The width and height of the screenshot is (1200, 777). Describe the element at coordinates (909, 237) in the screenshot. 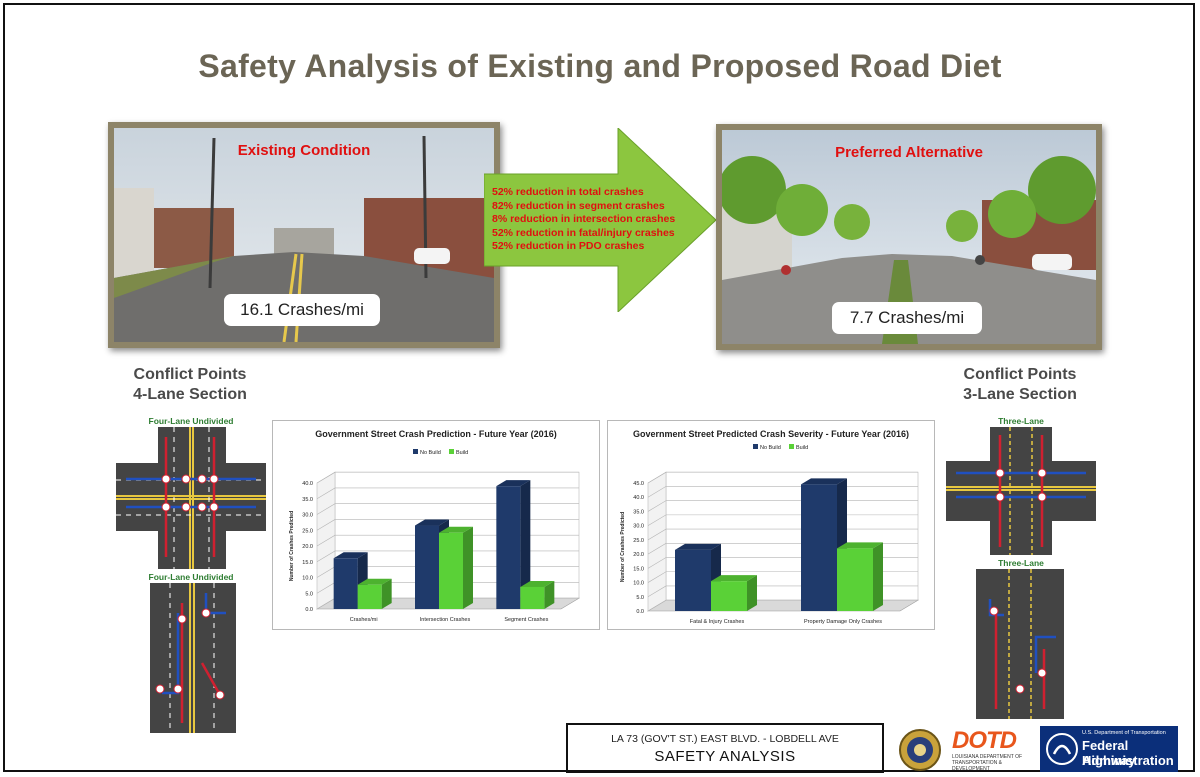

I see `preferred-alternative-photo: Preferred Alternative 7.7 Crashes/mi` at that location.